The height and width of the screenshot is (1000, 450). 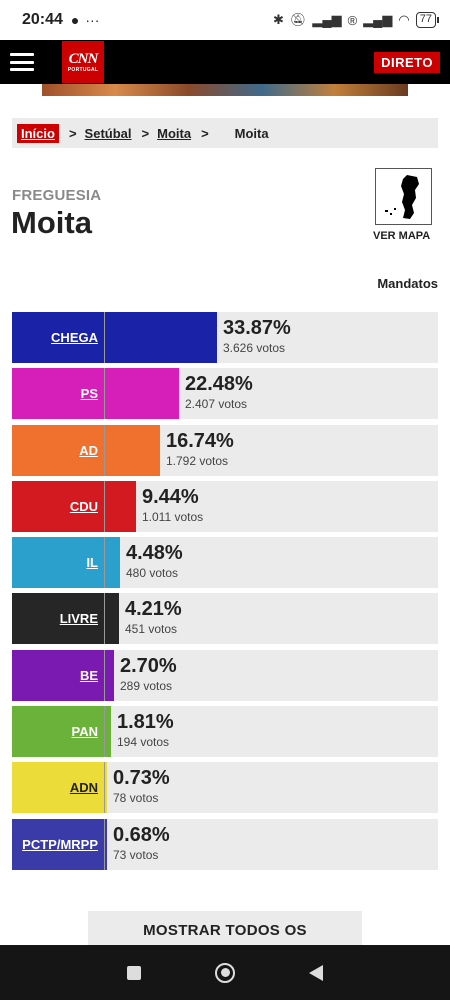 What do you see at coordinates (174, 133) in the screenshot?
I see `breadcrumb-municipality-link: Moita` at bounding box center [174, 133].